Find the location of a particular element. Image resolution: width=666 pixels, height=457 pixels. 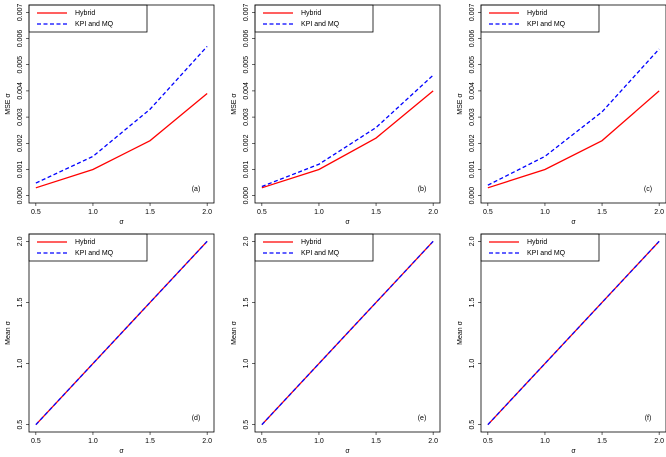

panel-annotation: (f) is located at coordinates (648, 418).